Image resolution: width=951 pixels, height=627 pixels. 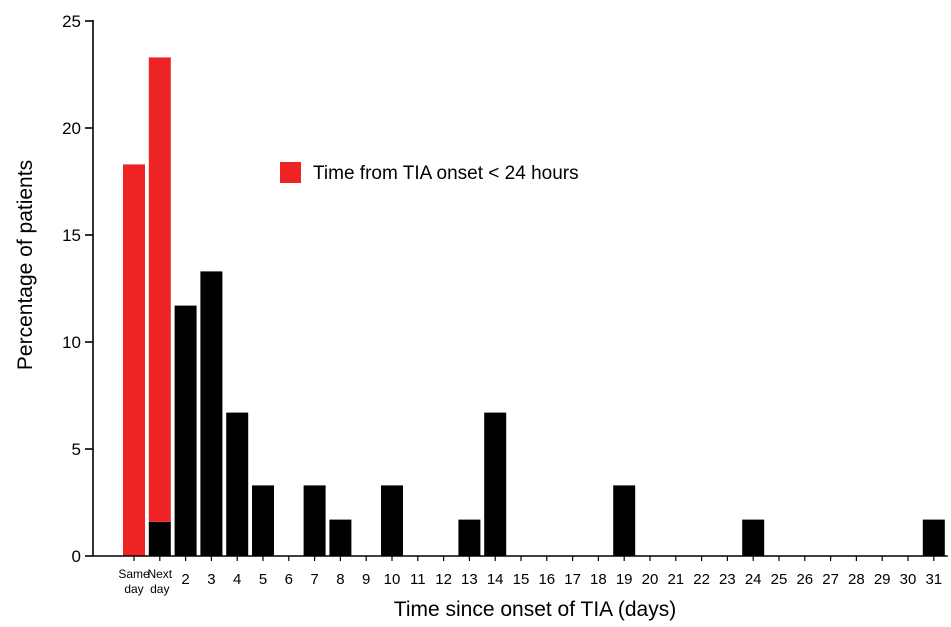 I want to click on x-tick-label: 29, so click(x=882, y=579).